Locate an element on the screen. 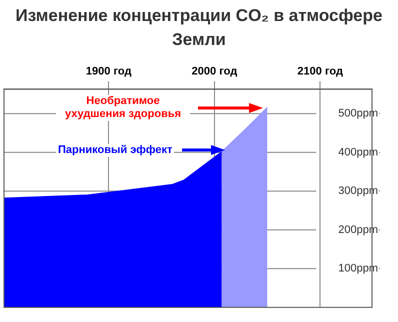 This screenshot has height=322, width=398. annotation: Необратимое ухудшения здоровья is located at coordinates (123, 108).